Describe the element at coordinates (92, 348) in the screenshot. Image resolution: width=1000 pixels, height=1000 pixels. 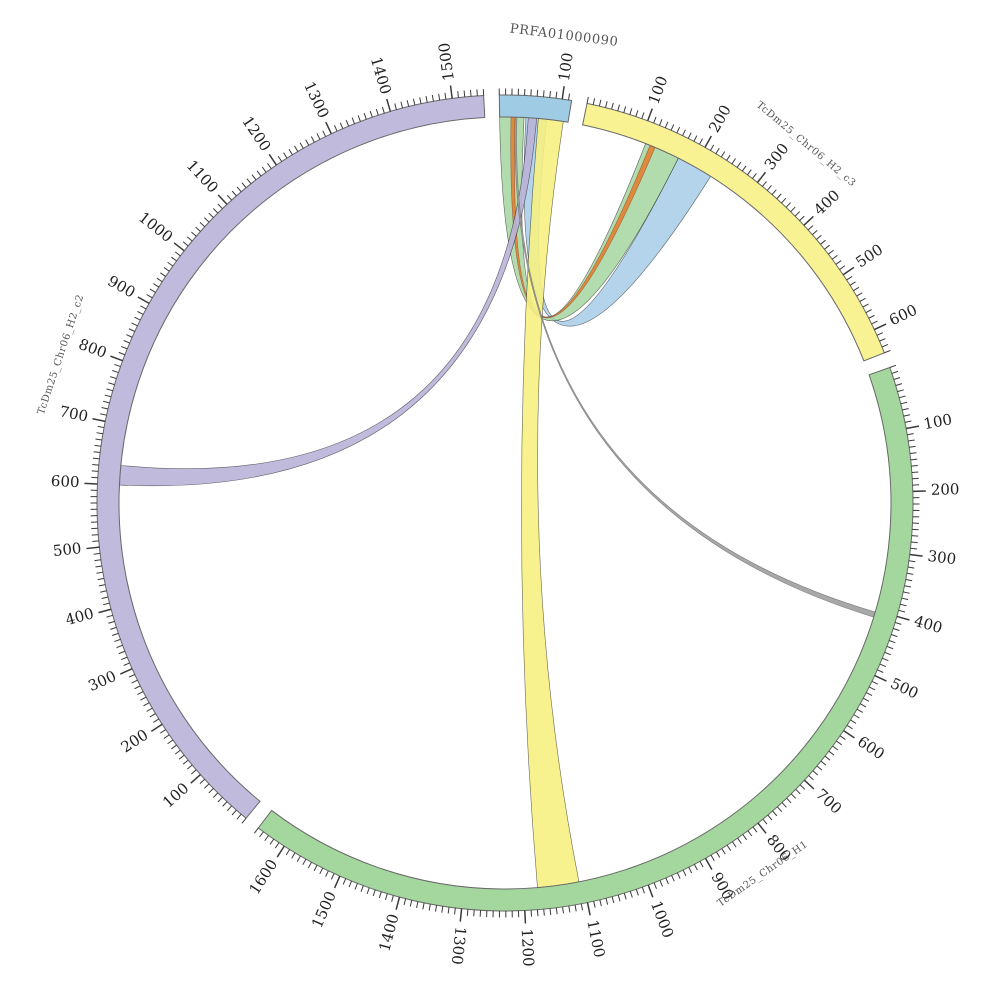
I see `tick-label-c2-800: 800` at that location.